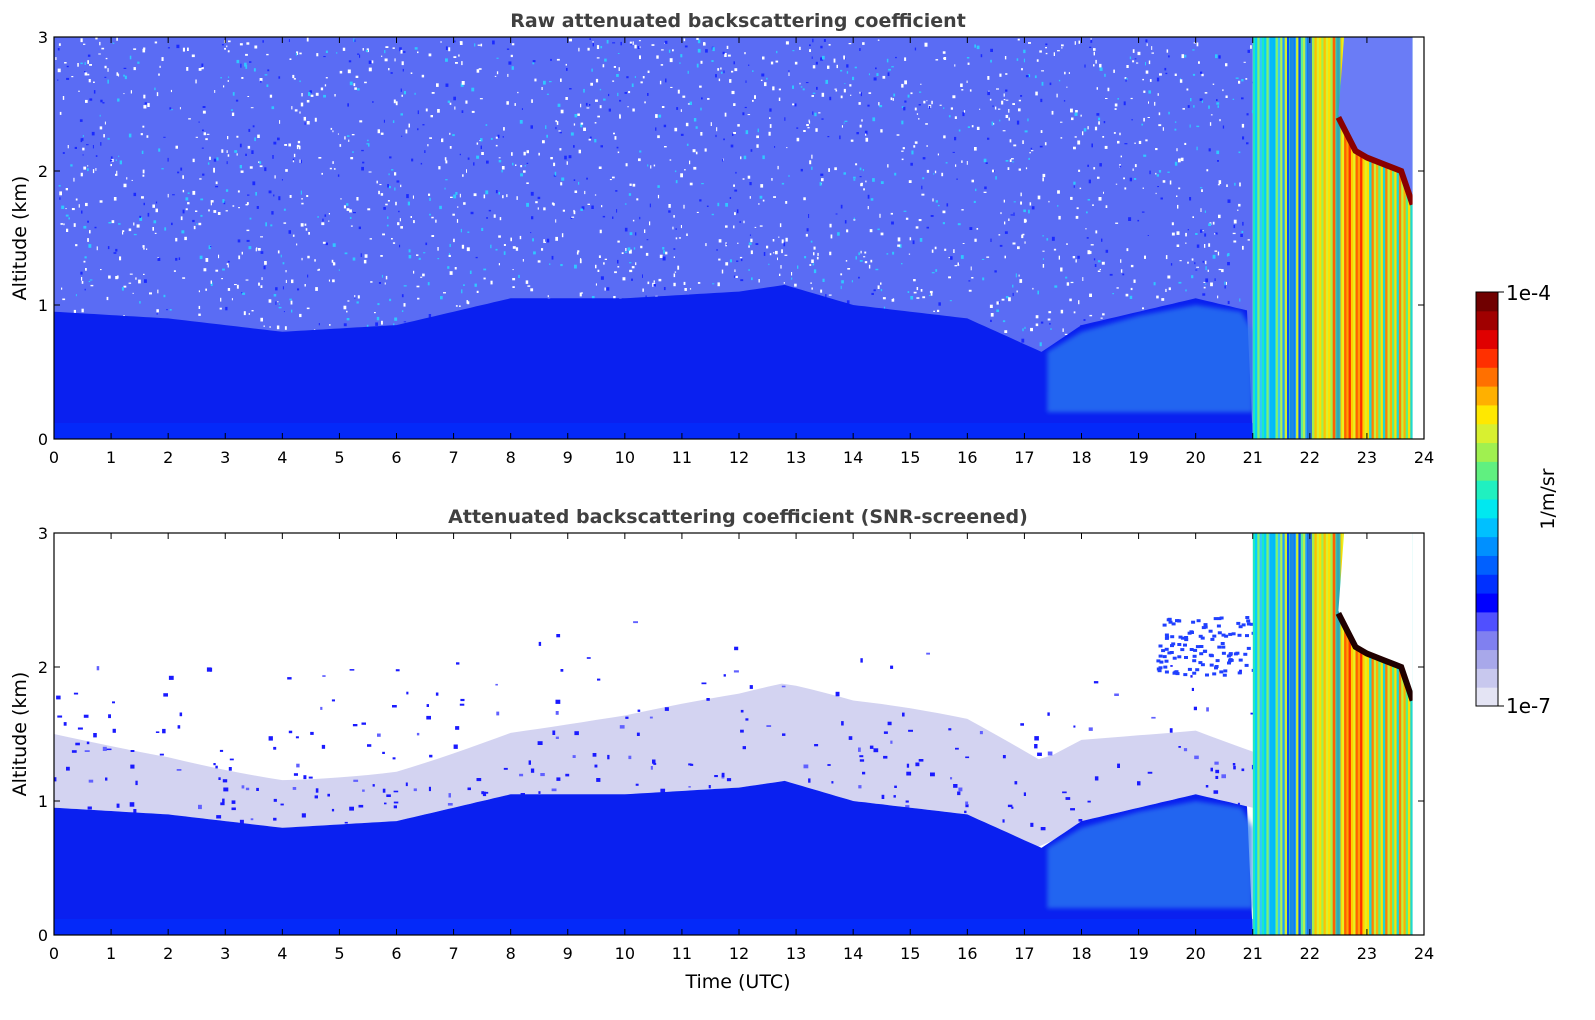 This screenshot has width=1595, height=1020. What do you see at coordinates (1367, 457) in the screenshot?
I see `x-tick-label: 23` at bounding box center [1367, 457].